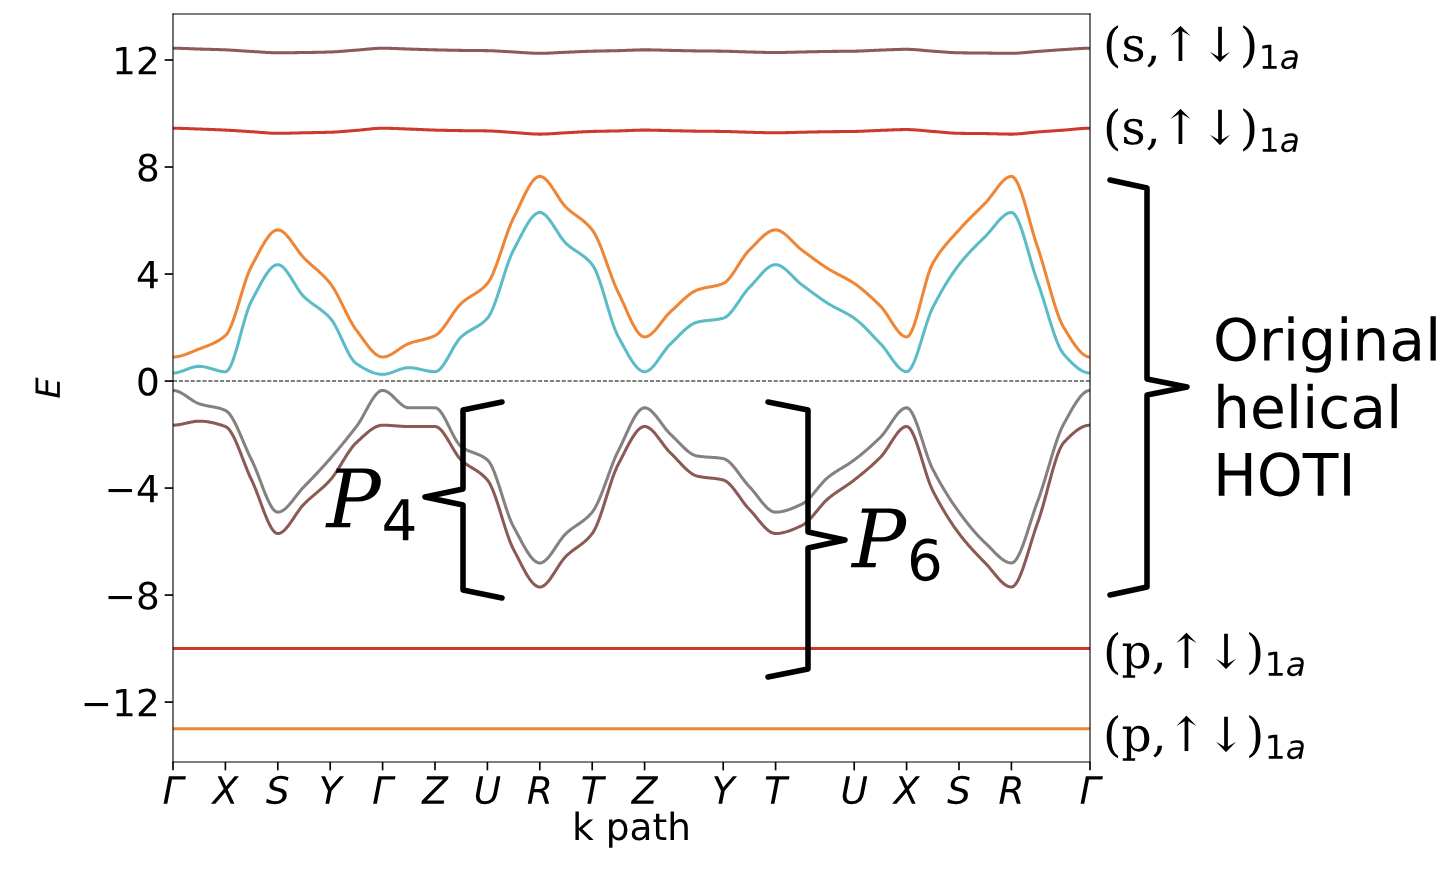  What do you see at coordinates (136, 60) in the screenshot?
I see `y-tick-label: 12` at bounding box center [136, 60].